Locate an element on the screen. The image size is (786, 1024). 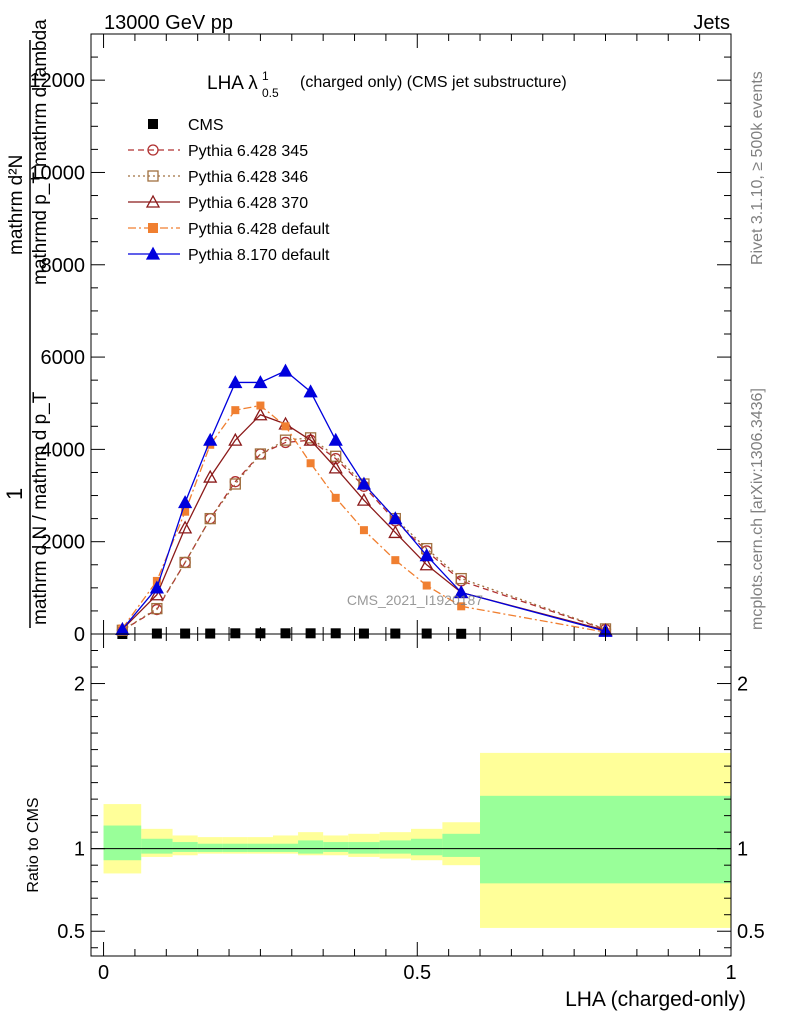
y-tick-label: 0 is located at coordinates (79, 635).